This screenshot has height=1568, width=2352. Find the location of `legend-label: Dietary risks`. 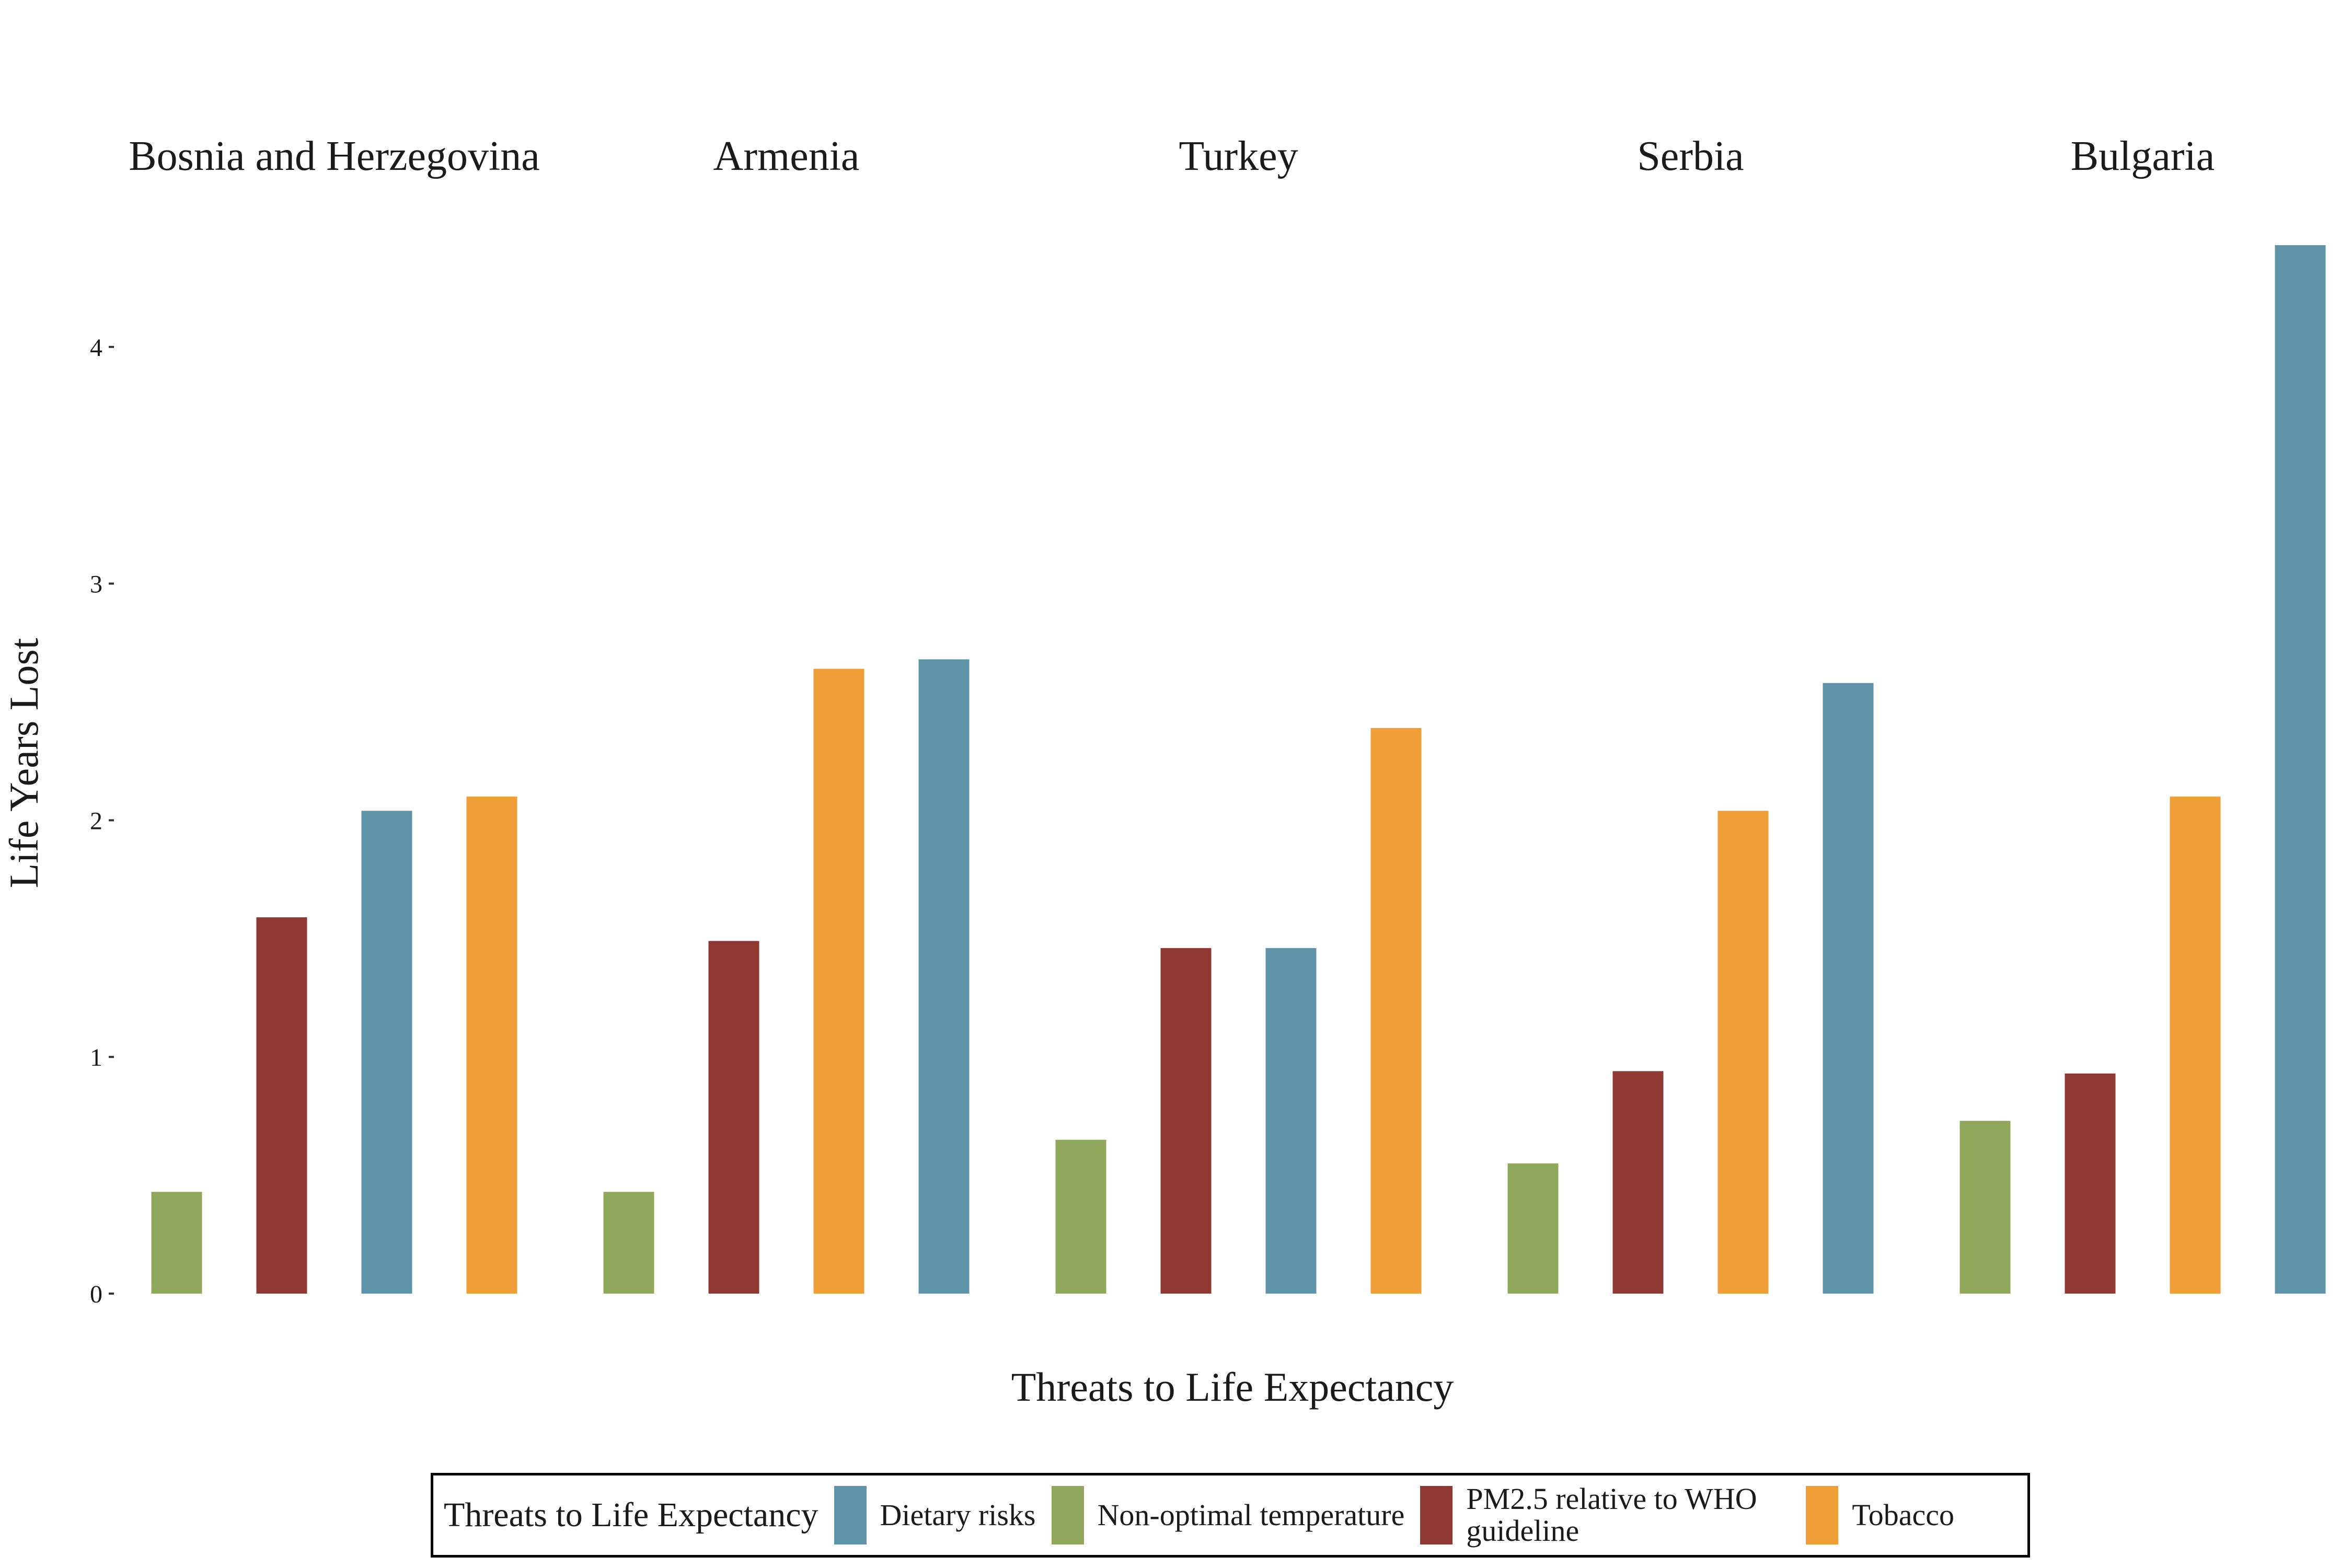

legend-label: Dietary risks is located at coordinates (958, 1514).